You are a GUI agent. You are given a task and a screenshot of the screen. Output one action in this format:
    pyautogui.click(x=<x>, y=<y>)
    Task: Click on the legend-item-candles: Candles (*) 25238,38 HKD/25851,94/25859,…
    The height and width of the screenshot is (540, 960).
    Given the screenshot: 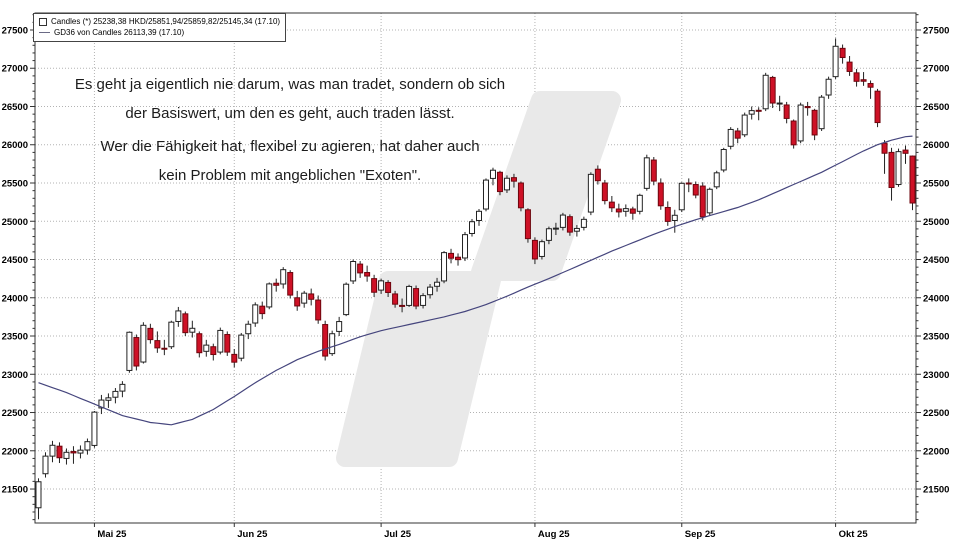 What is the action you would take?
    pyautogui.click(x=159, y=21)
    